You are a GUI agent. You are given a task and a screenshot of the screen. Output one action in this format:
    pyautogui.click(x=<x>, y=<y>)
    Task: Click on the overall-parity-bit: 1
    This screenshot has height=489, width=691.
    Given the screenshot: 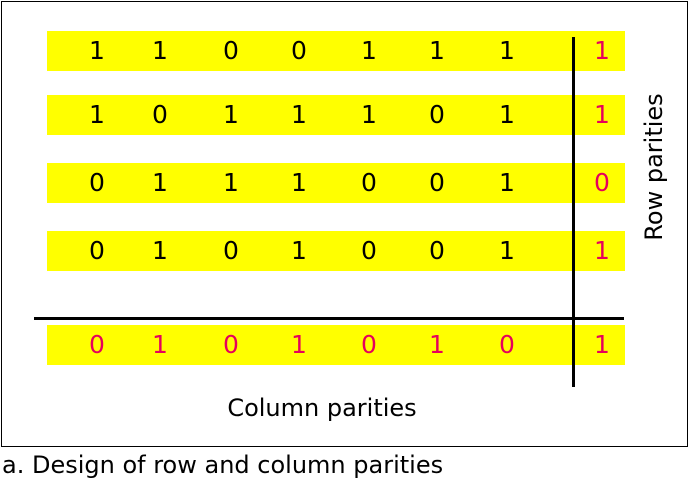 What is the action you would take?
    pyautogui.click(x=602, y=344)
    